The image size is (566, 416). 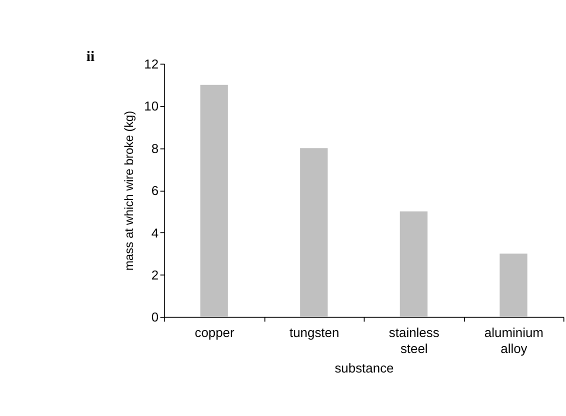 I want to click on y-tick-label: 8, so click(x=155, y=148).